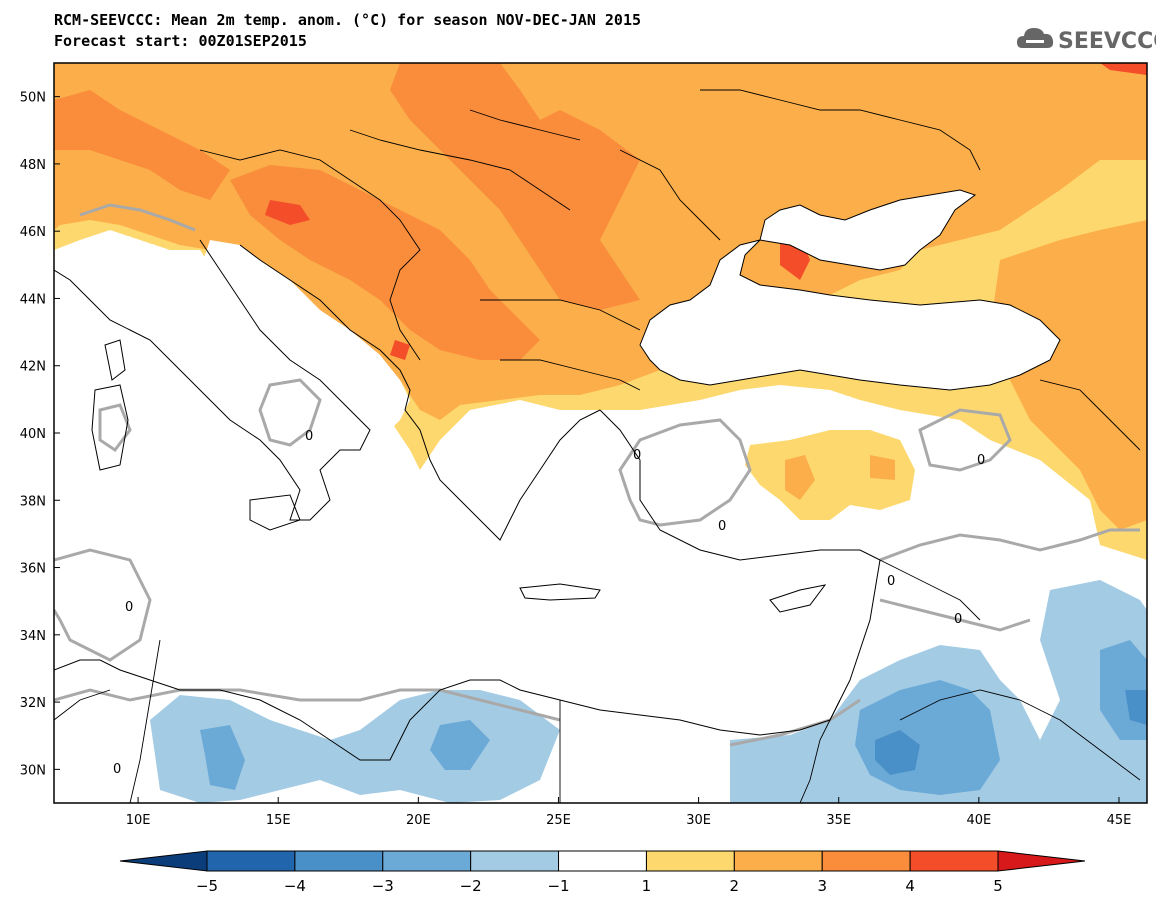 This screenshot has width=1165, height=907. Describe the element at coordinates (560, 592) in the screenshot. I see `crete` at that location.